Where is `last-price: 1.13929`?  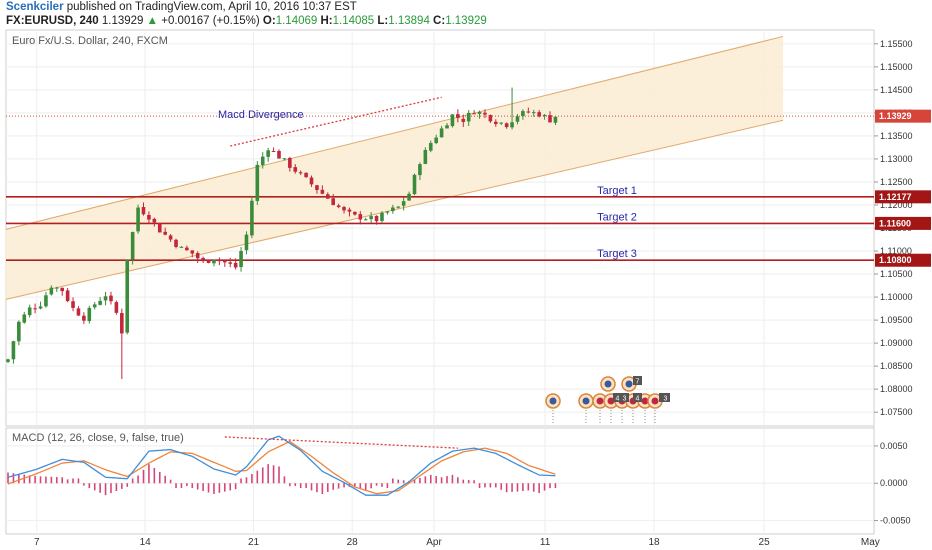
last-price: 1.13929 is located at coordinates (122, 21).